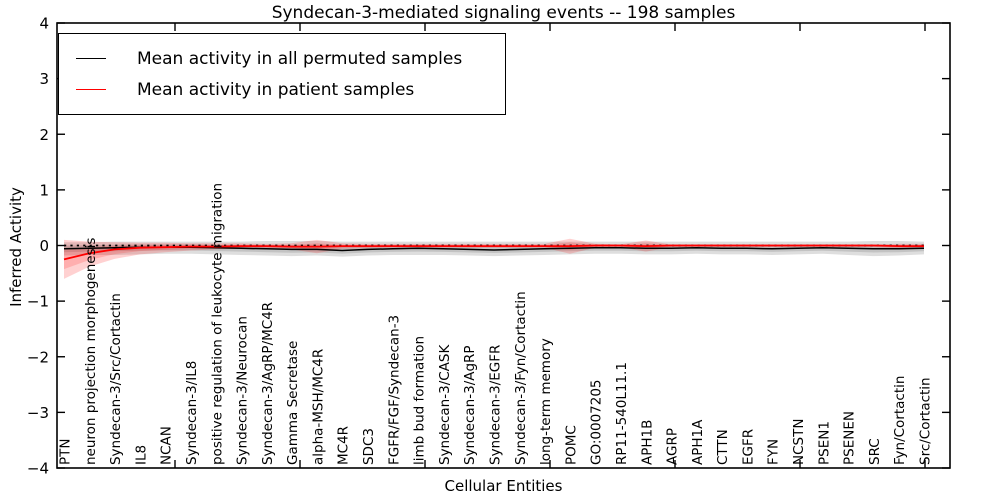  Describe the element at coordinates (344, 445) in the screenshot. I see `x-category-label: MC4R` at that location.